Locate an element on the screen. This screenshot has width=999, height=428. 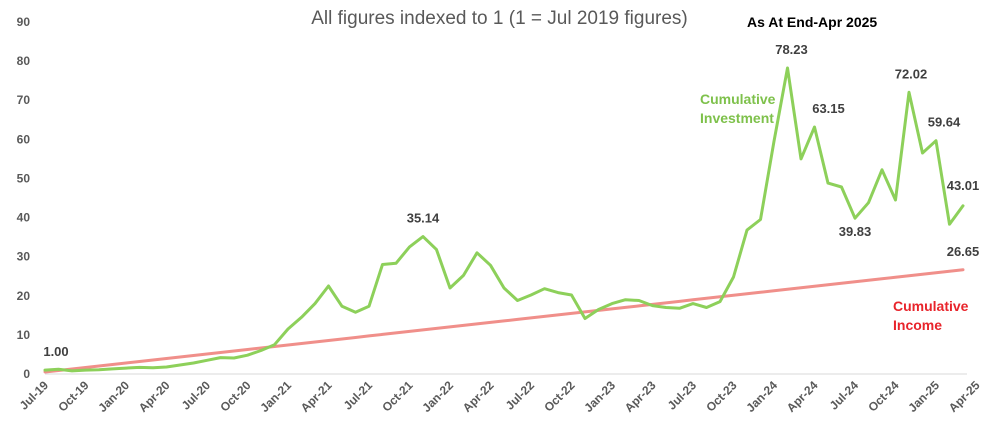
x-tick-label: Apr-21 is located at coordinates (316, 396).